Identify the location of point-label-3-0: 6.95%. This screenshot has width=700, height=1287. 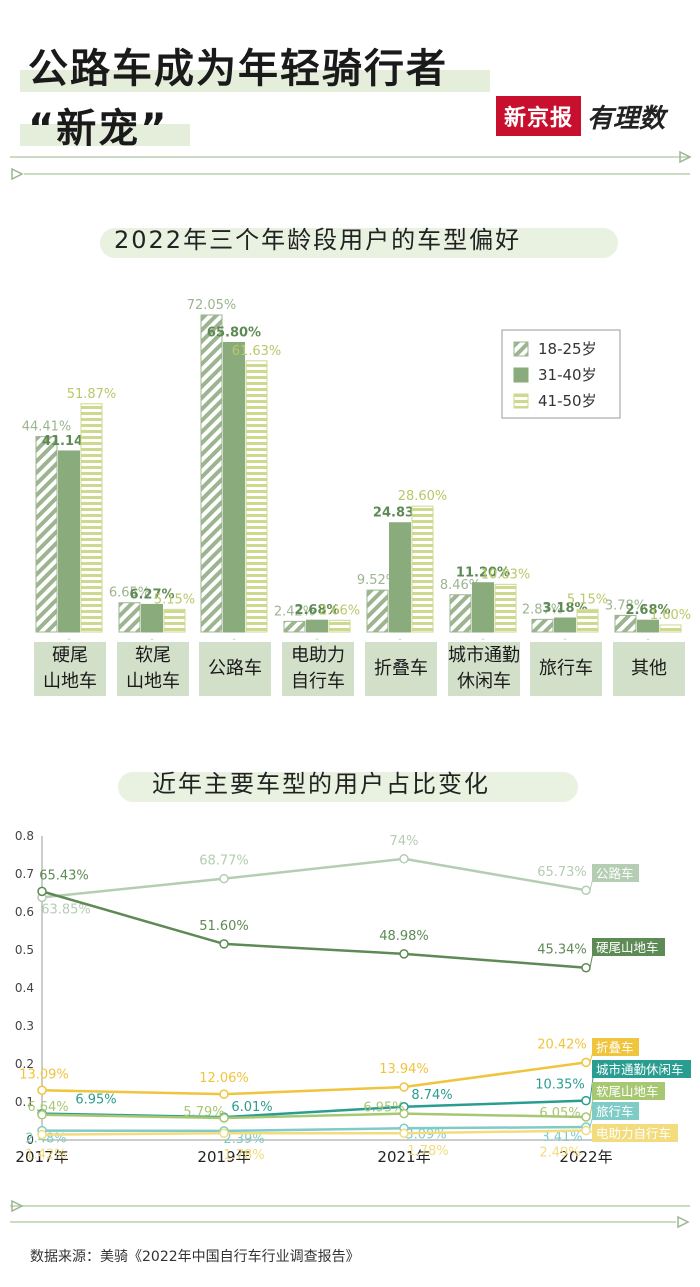
(95, 1100).